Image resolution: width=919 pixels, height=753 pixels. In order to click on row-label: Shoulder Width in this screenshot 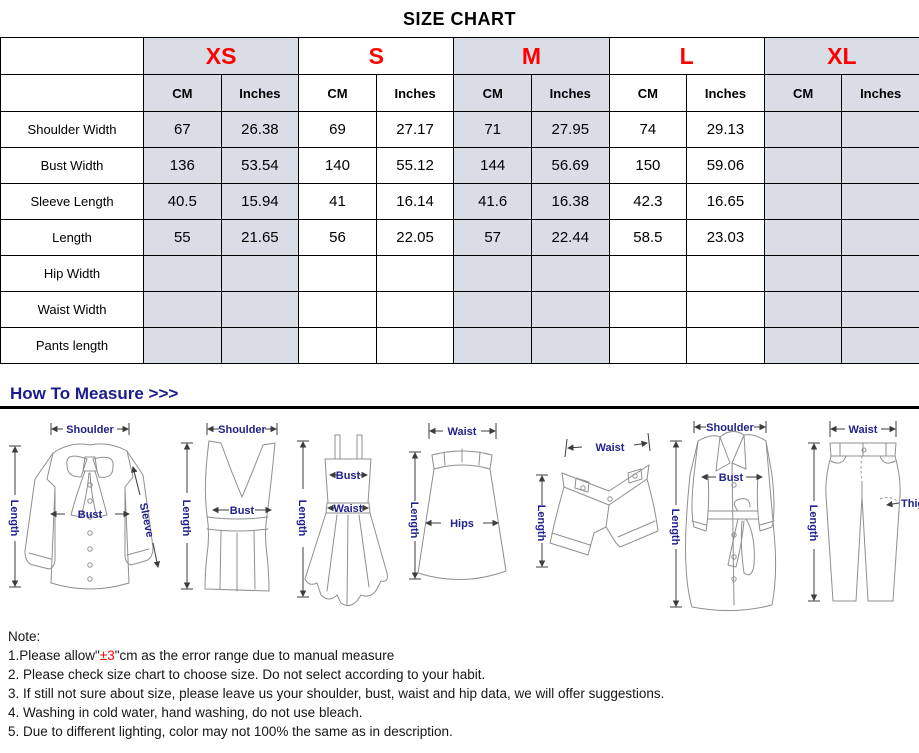, I will do `click(72, 129)`.